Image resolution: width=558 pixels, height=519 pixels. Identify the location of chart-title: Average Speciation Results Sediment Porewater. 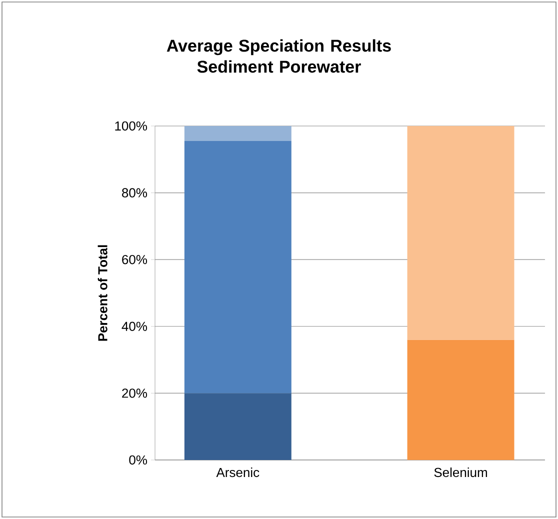
(278, 56).